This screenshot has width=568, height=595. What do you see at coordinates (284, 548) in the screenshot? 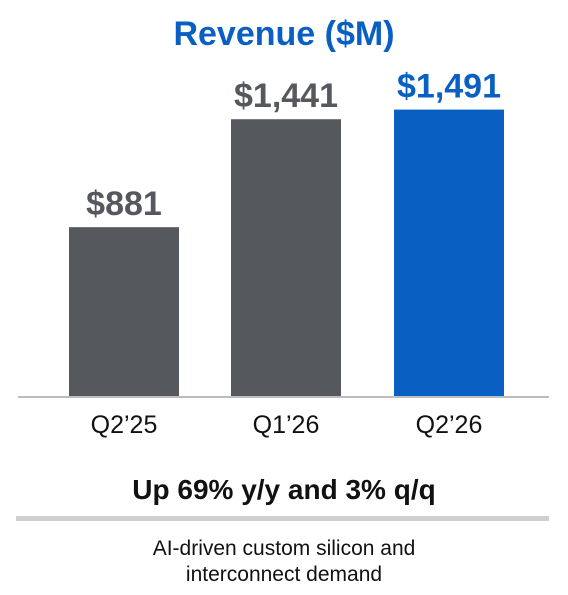
I see `demand-note-line-1: AI-driven custom silicon and` at bounding box center [284, 548].